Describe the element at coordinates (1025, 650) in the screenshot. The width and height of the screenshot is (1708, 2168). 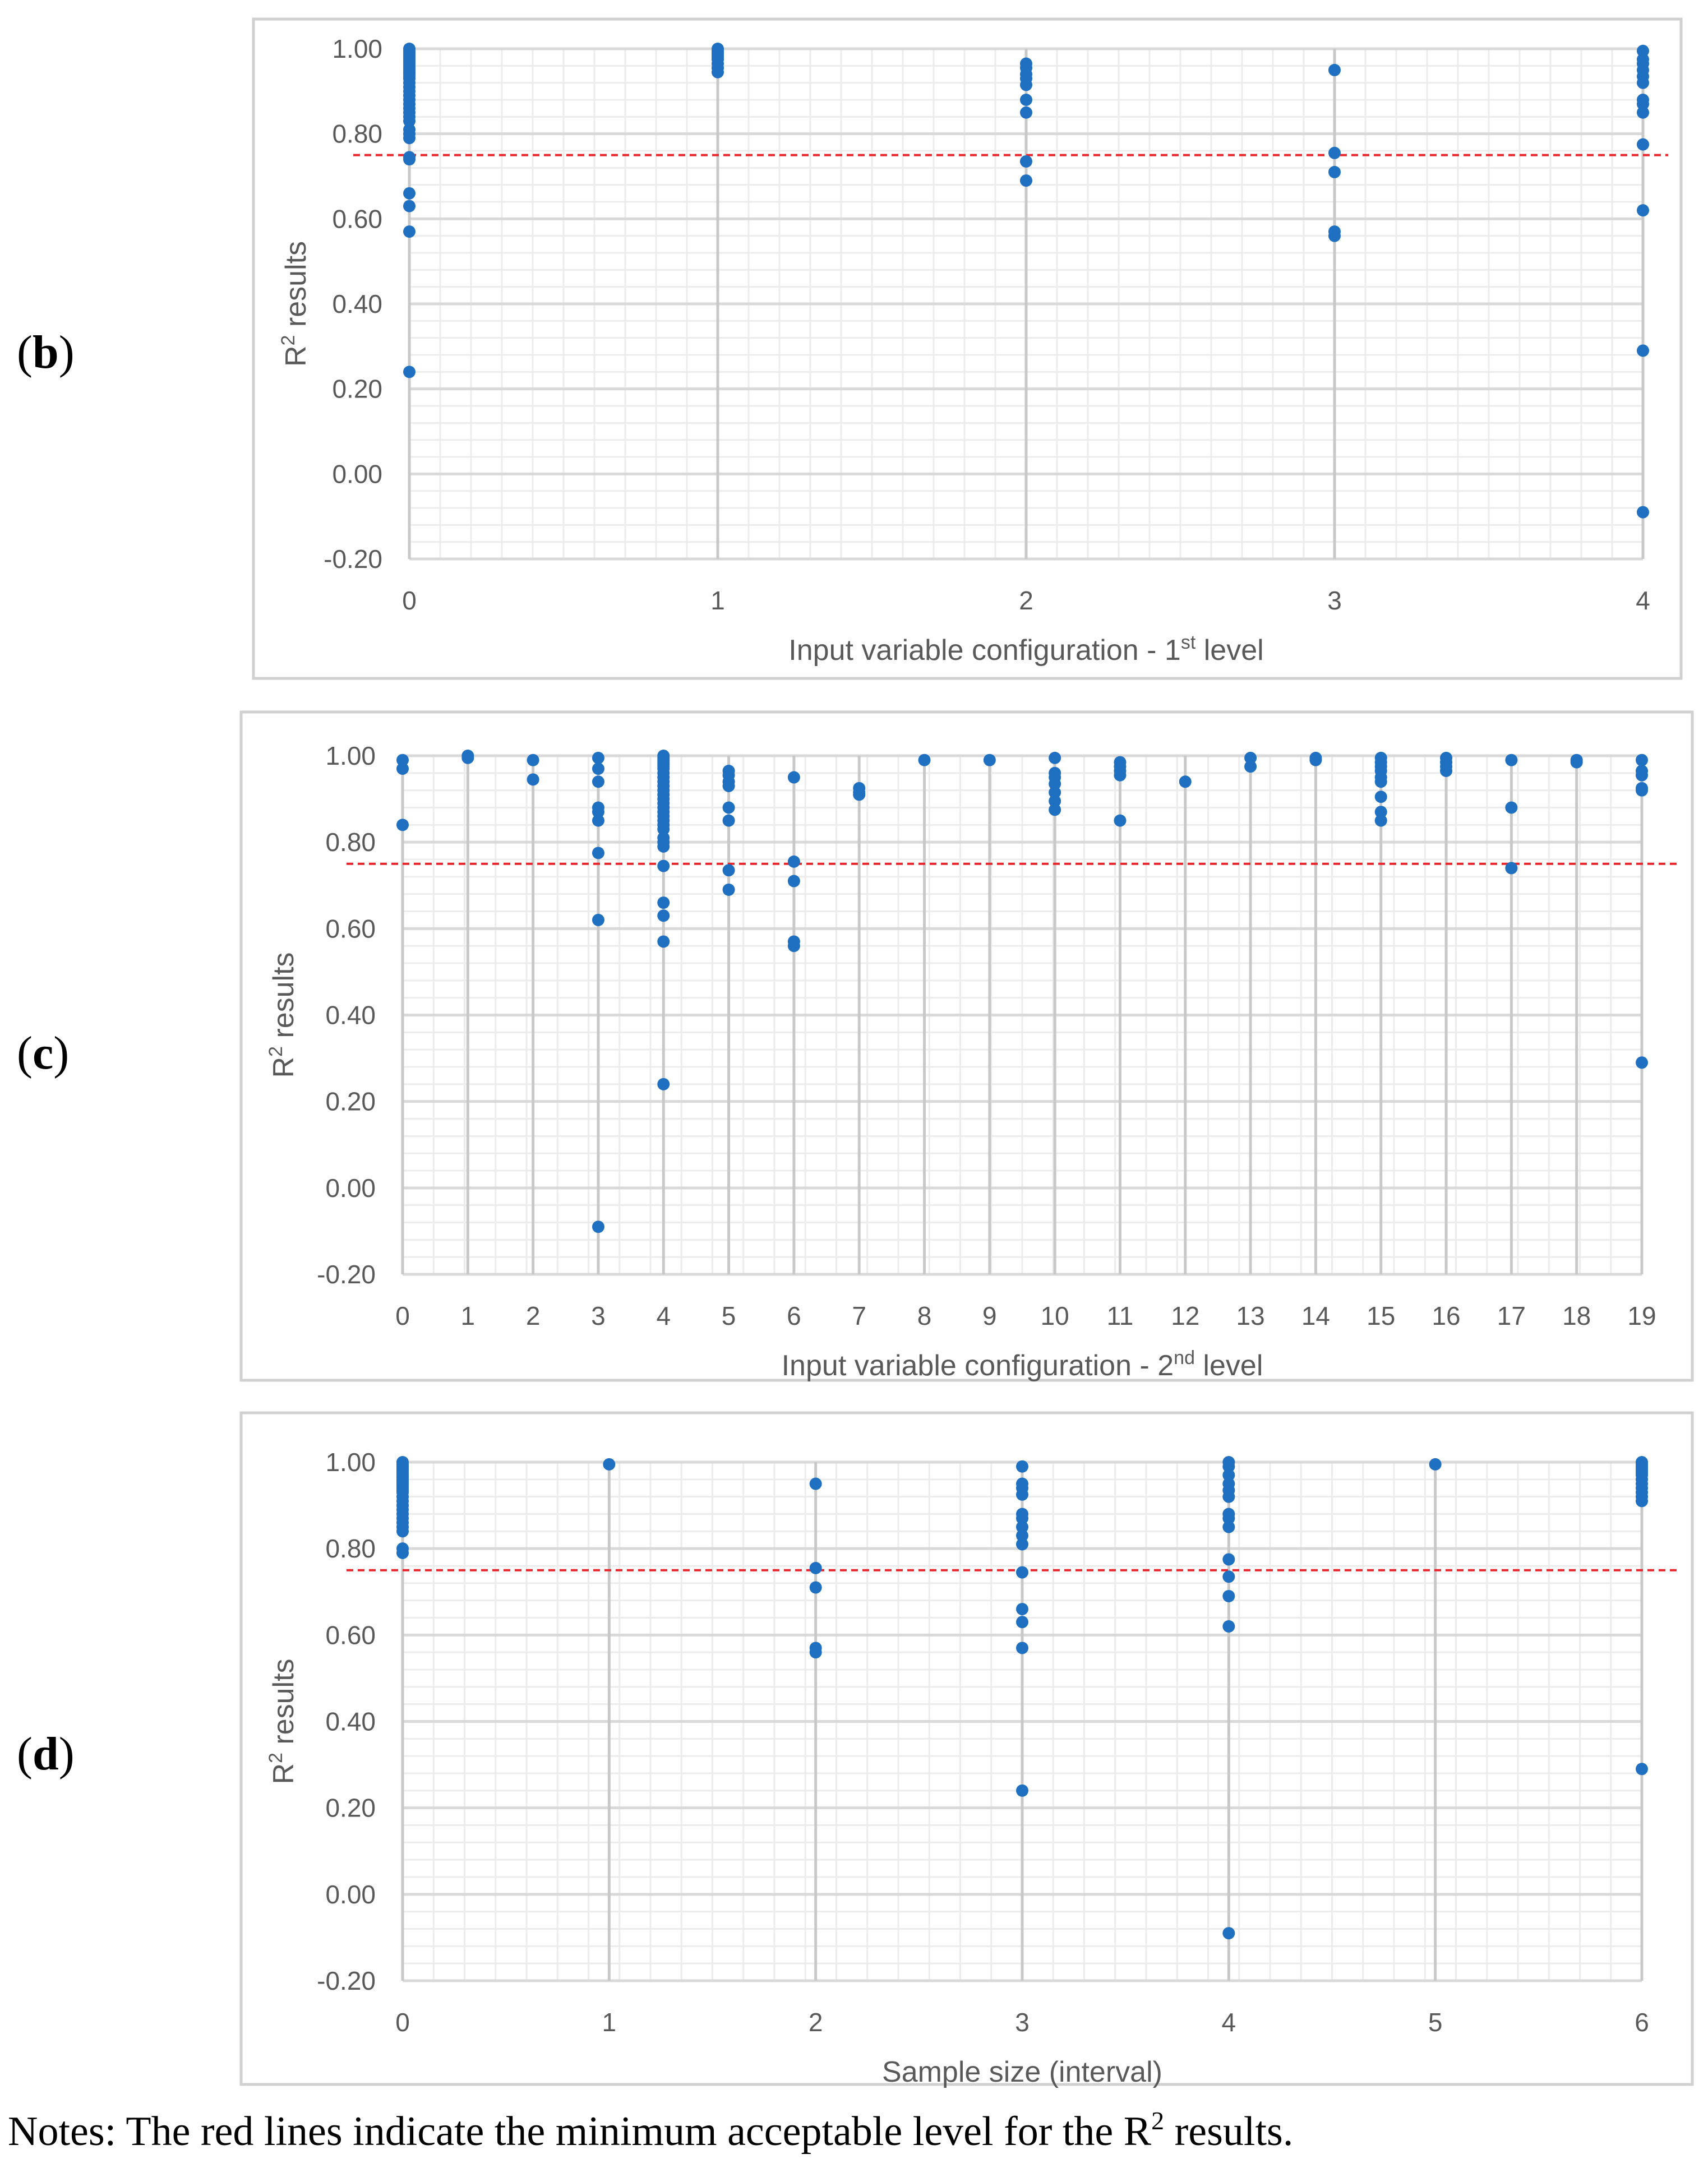
I see `x-axis-title: Input variable configuration - 1st level` at that location.